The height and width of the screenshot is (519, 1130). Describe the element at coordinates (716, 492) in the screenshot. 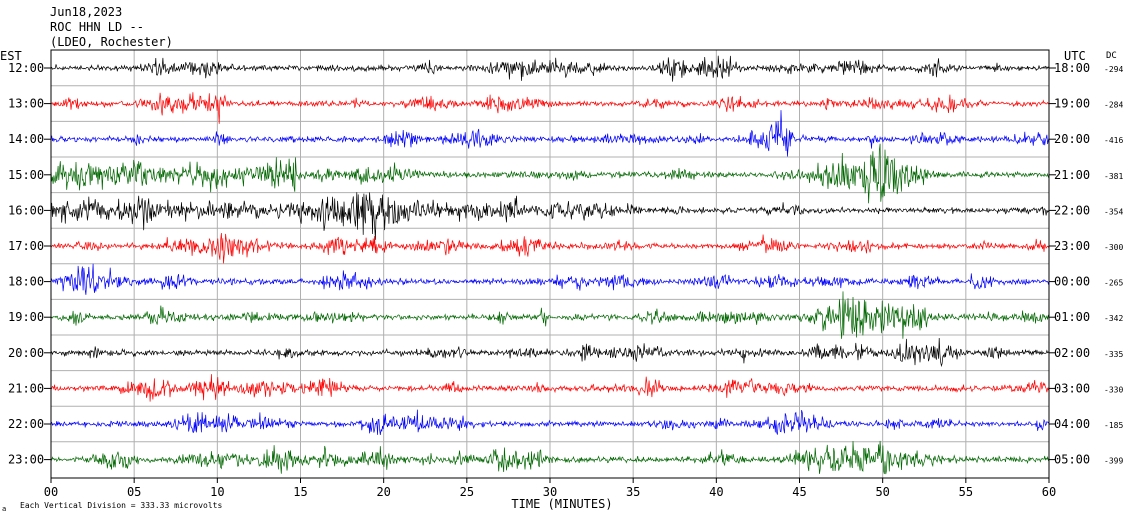

I see `x-tick-label: 40` at that location.